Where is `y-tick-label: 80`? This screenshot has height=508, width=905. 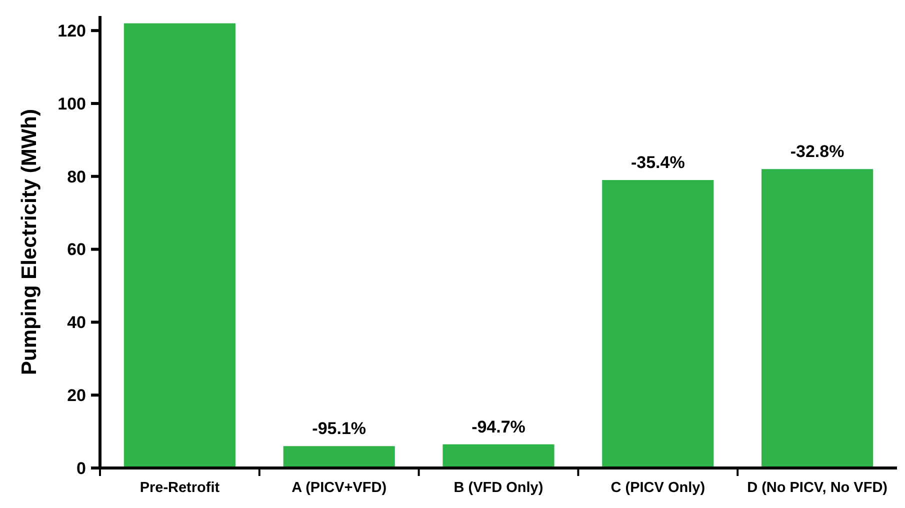
y-tick-label: 80 is located at coordinates (76, 176).